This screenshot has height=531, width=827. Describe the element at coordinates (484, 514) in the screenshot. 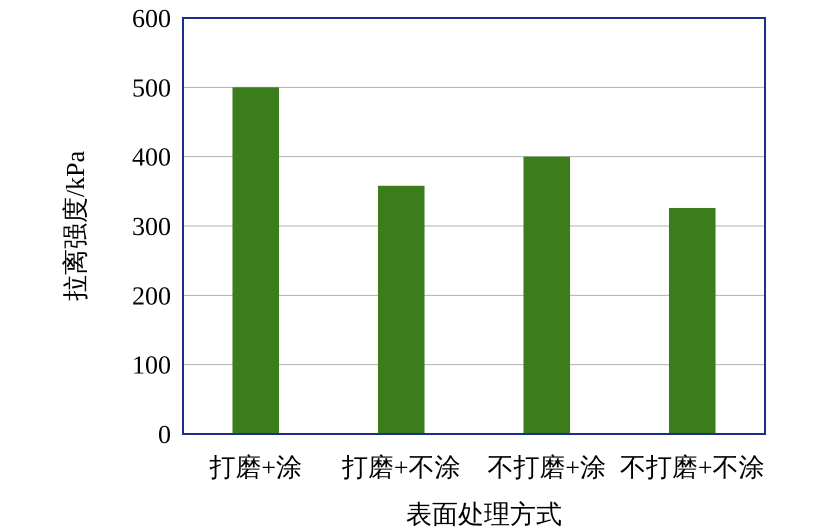

I see `x-axis-title: 表面处理方式` at that location.